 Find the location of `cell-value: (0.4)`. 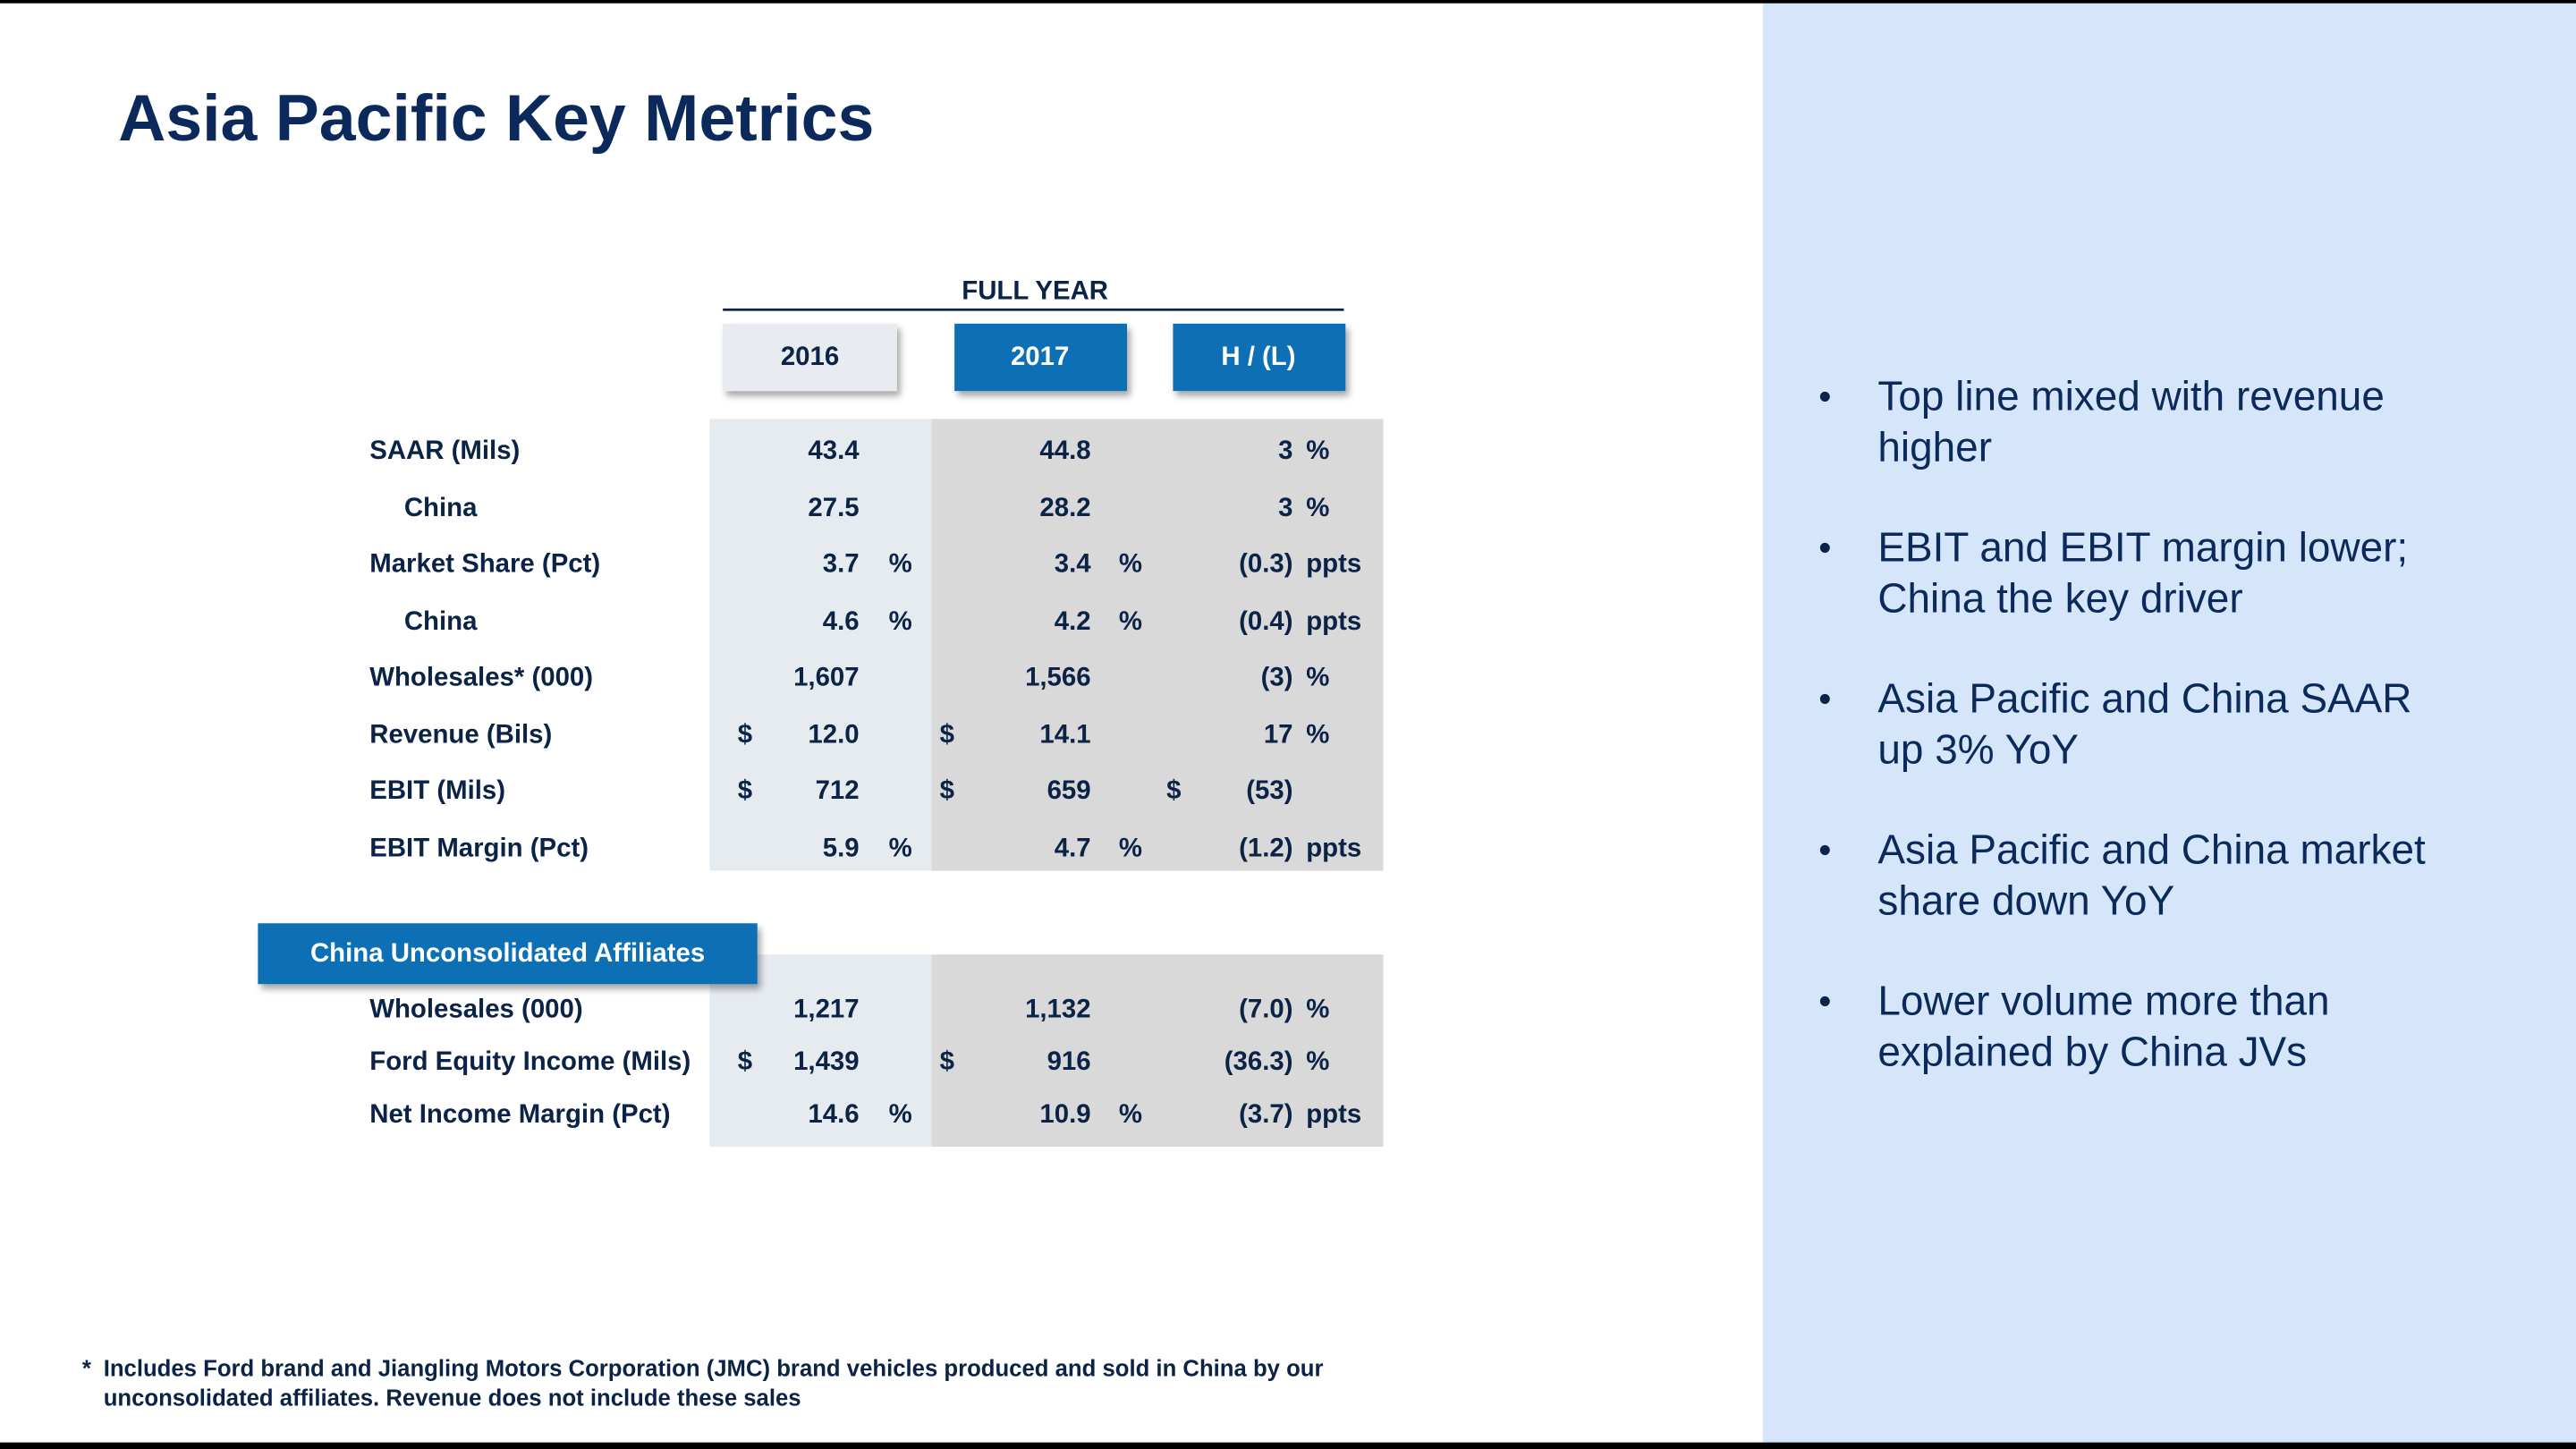

cell-value: (0.4) is located at coordinates (1265, 621).